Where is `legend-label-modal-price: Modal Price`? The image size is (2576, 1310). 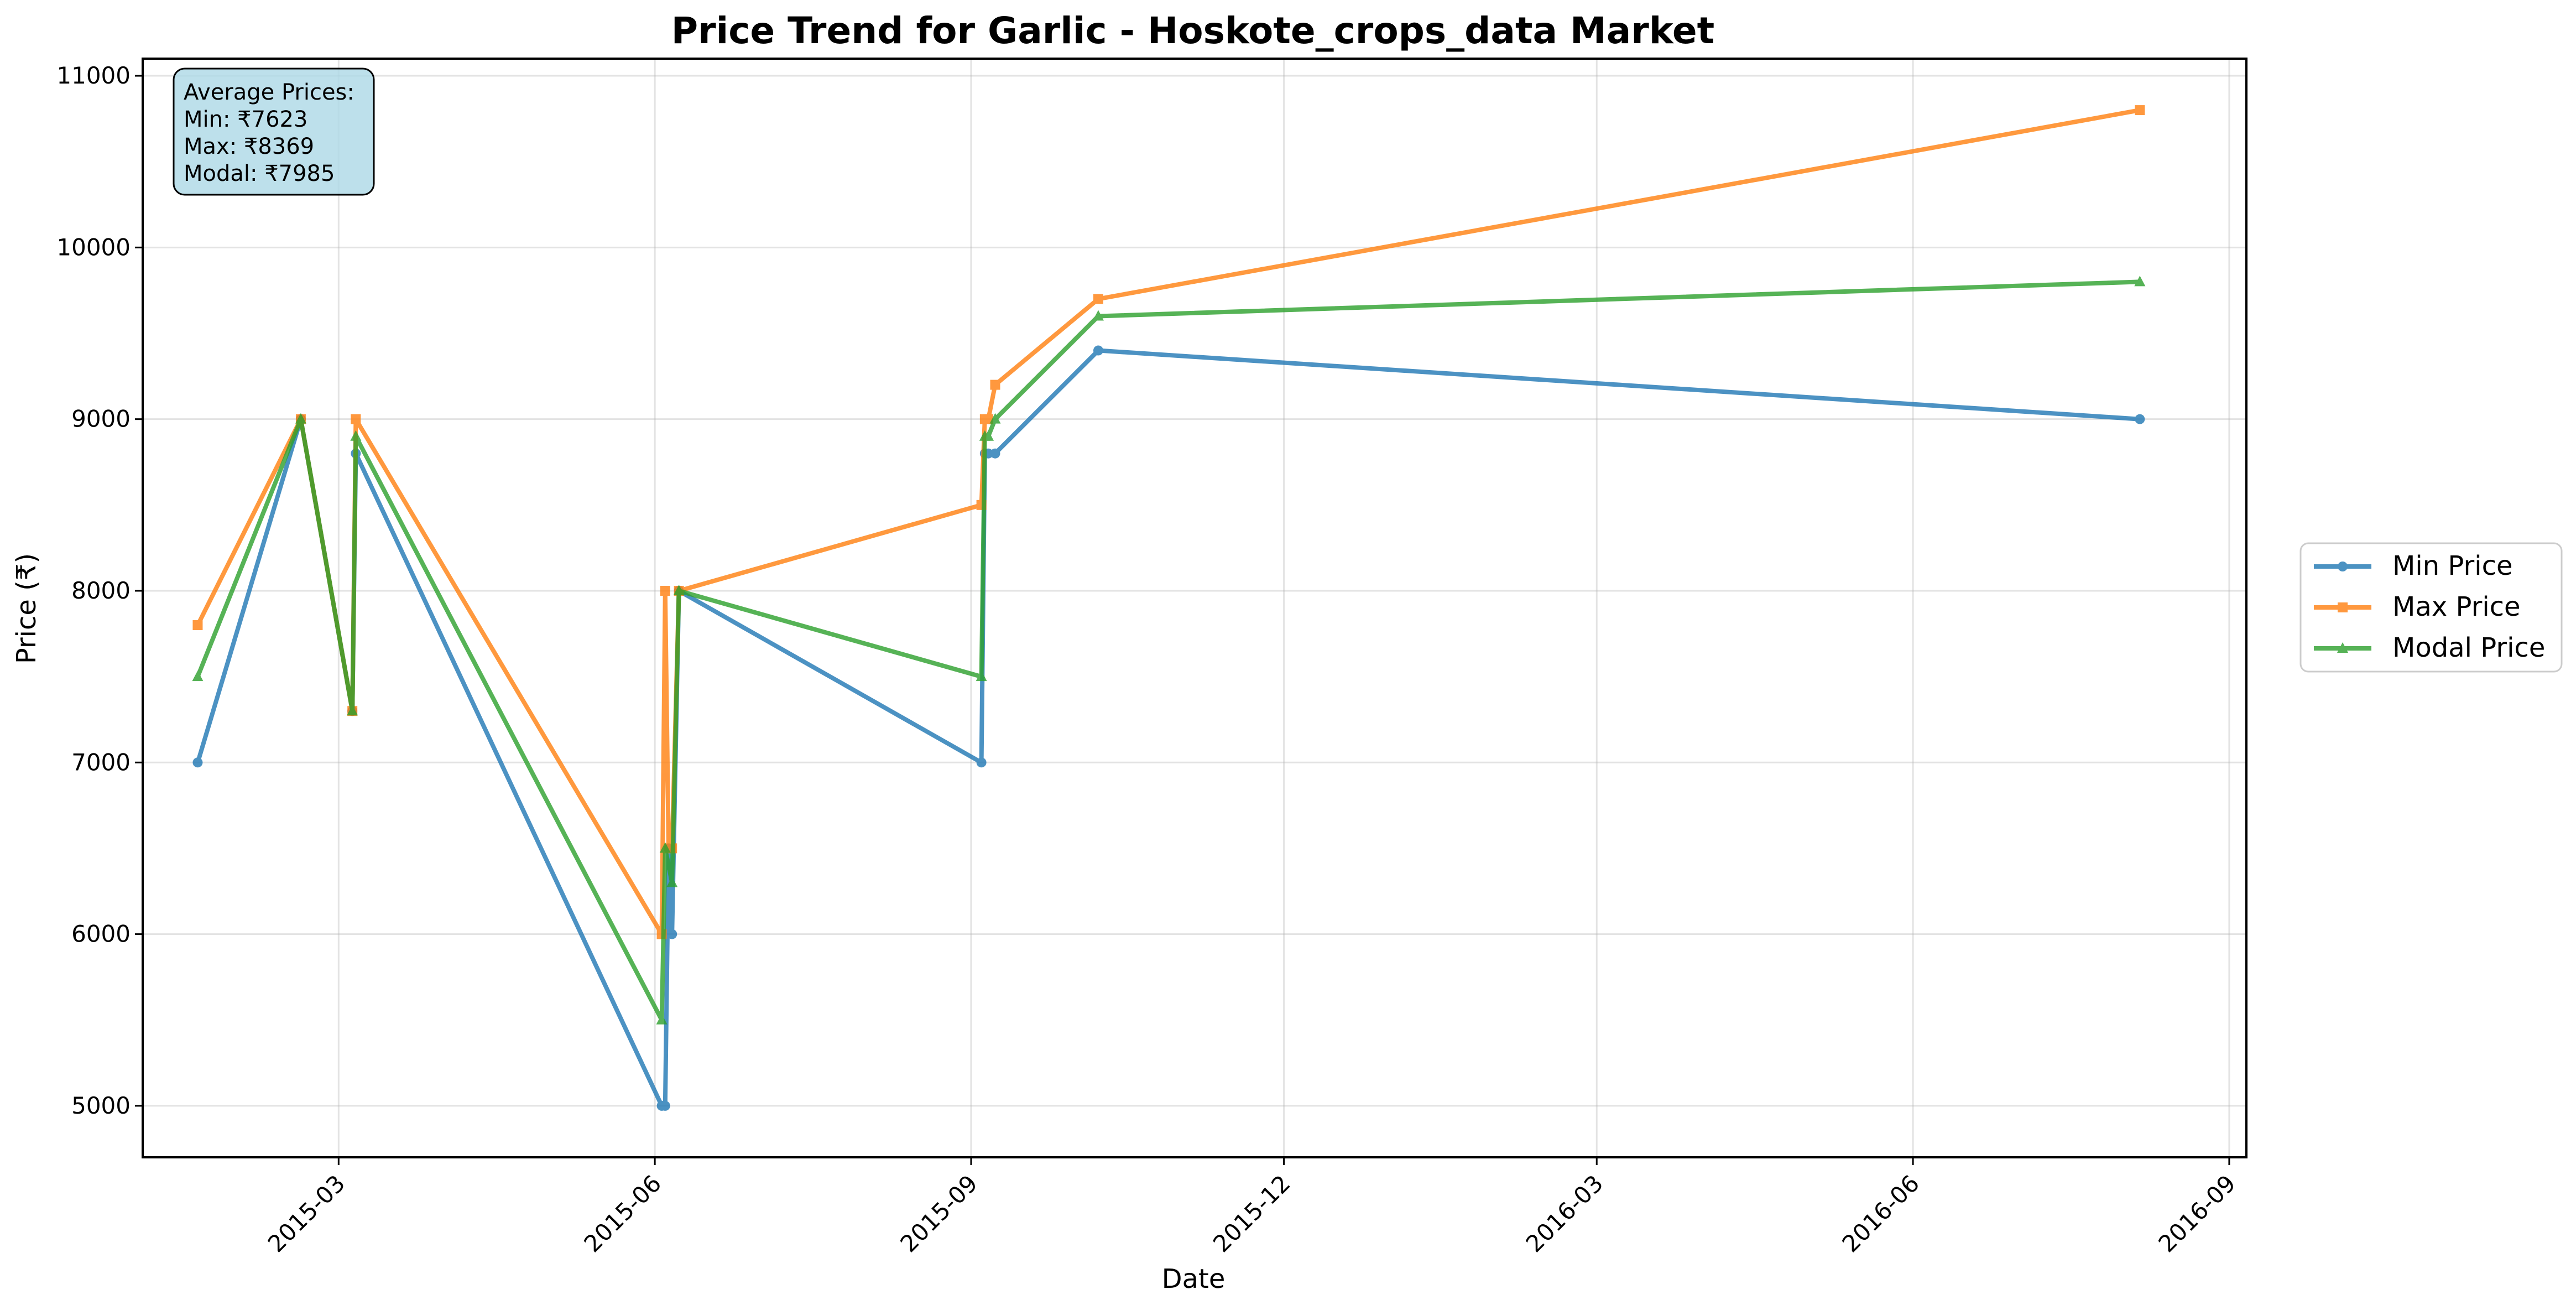 legend-label-modal-price: Modal Price is located at coordinates (2468, 647).